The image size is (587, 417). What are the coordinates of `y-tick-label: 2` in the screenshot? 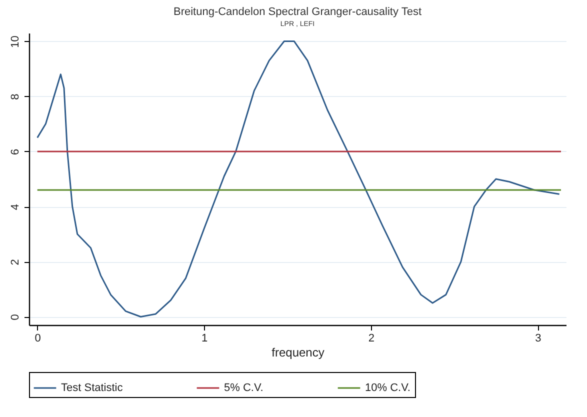 It's located at (16, 262).